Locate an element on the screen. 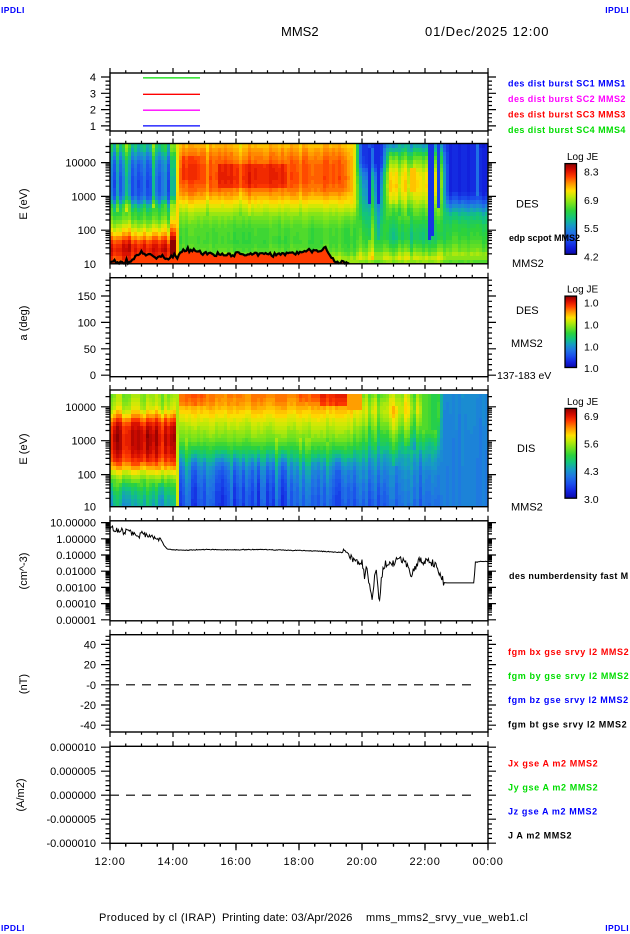 This screenshot has width=630, height=934. svg-text: DIS is located at coordinates (526, 449).